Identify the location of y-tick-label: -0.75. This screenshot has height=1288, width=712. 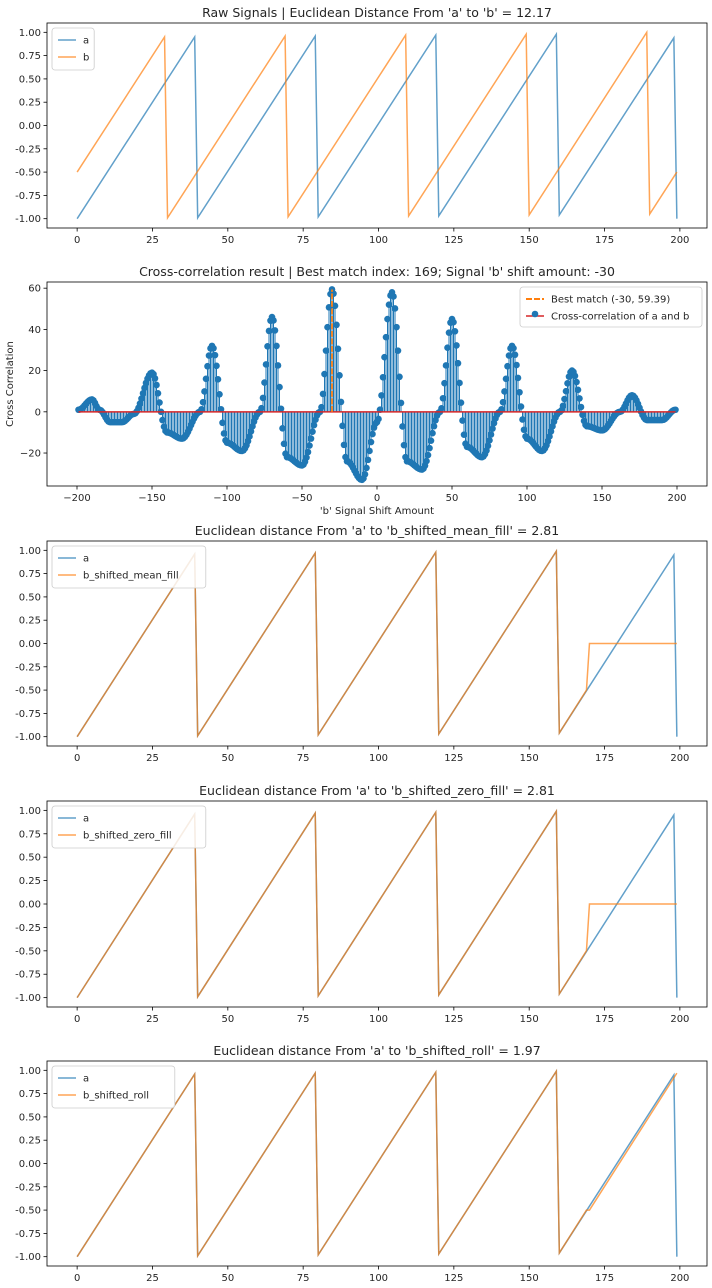
(28, 714).